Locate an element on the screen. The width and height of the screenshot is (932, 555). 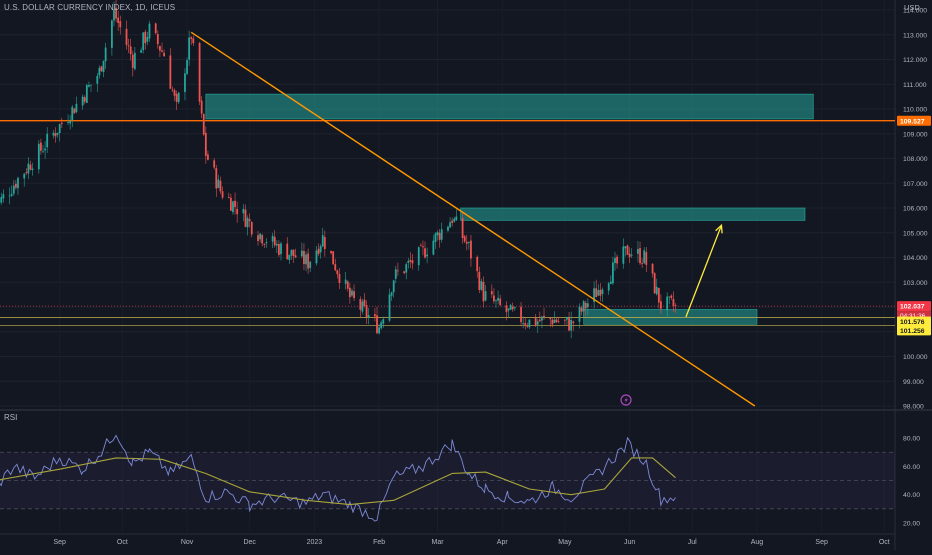
time-tick-label: Sep is located at coordinates (59, 542).